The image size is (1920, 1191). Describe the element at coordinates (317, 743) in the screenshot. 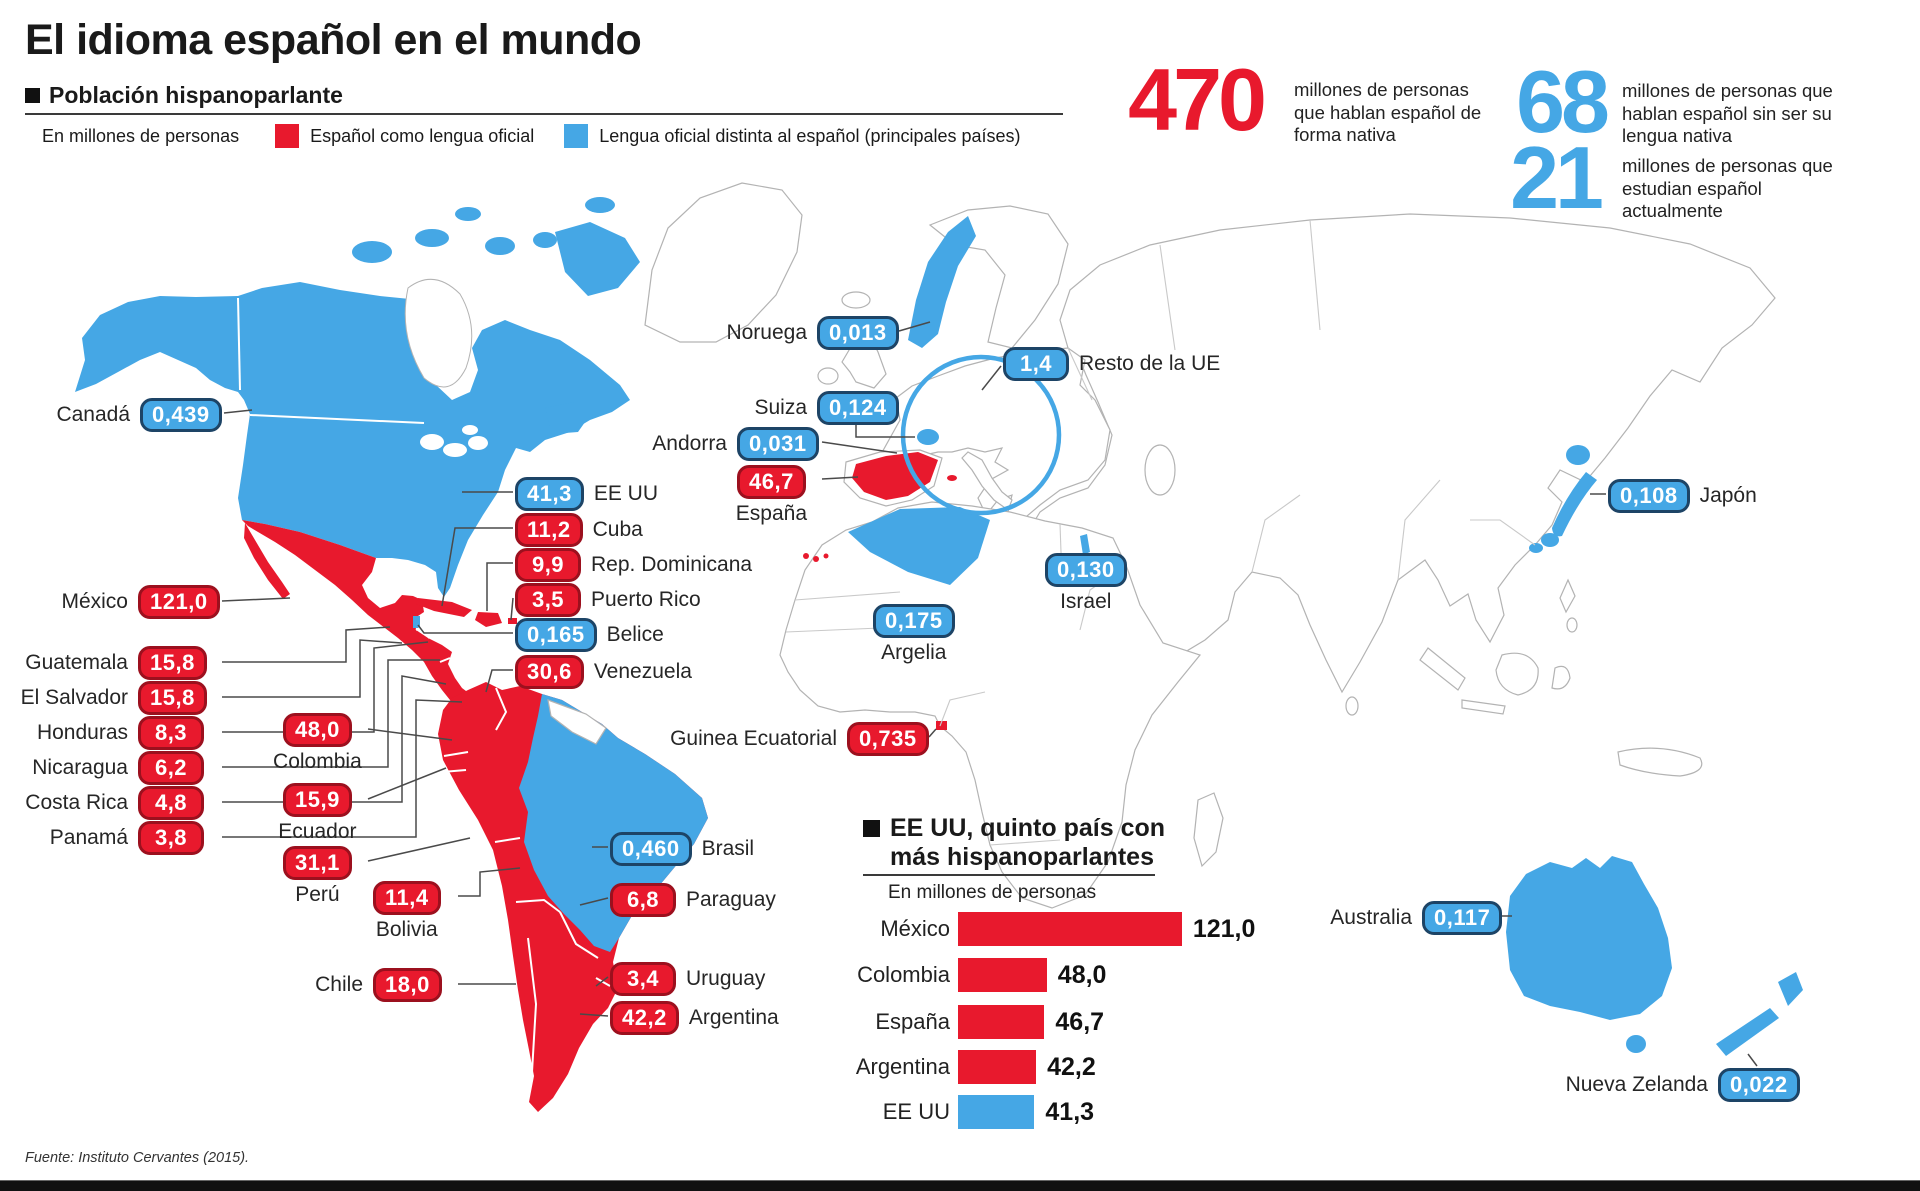

I see `map-item-colombia: 48,0 Colombia` at that location.